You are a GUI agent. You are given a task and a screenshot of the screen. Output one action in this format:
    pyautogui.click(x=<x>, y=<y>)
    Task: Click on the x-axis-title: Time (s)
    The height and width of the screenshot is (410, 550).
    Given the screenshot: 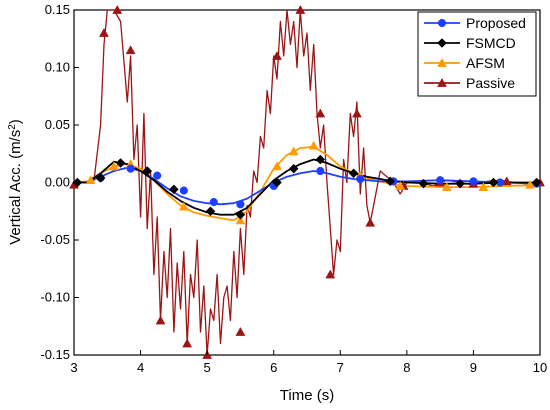 What is the action you would take?
    pyautogui.click(x=307, y=395)
    